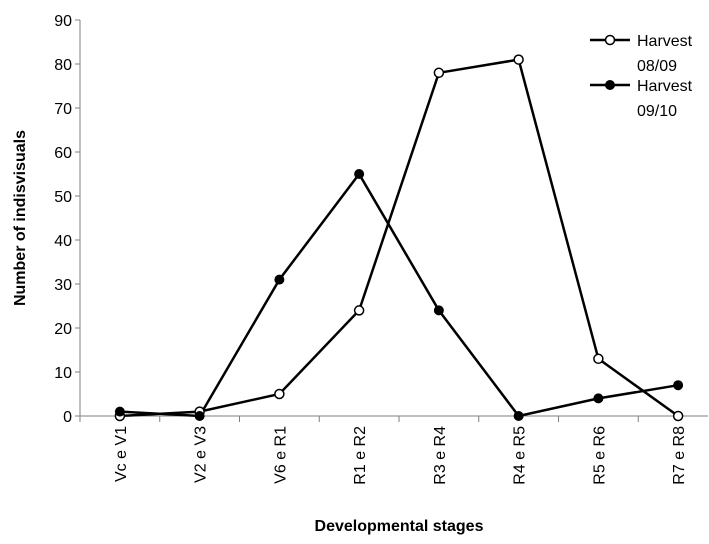  I want to click on y-tick-label: 60, so click(63, 153).